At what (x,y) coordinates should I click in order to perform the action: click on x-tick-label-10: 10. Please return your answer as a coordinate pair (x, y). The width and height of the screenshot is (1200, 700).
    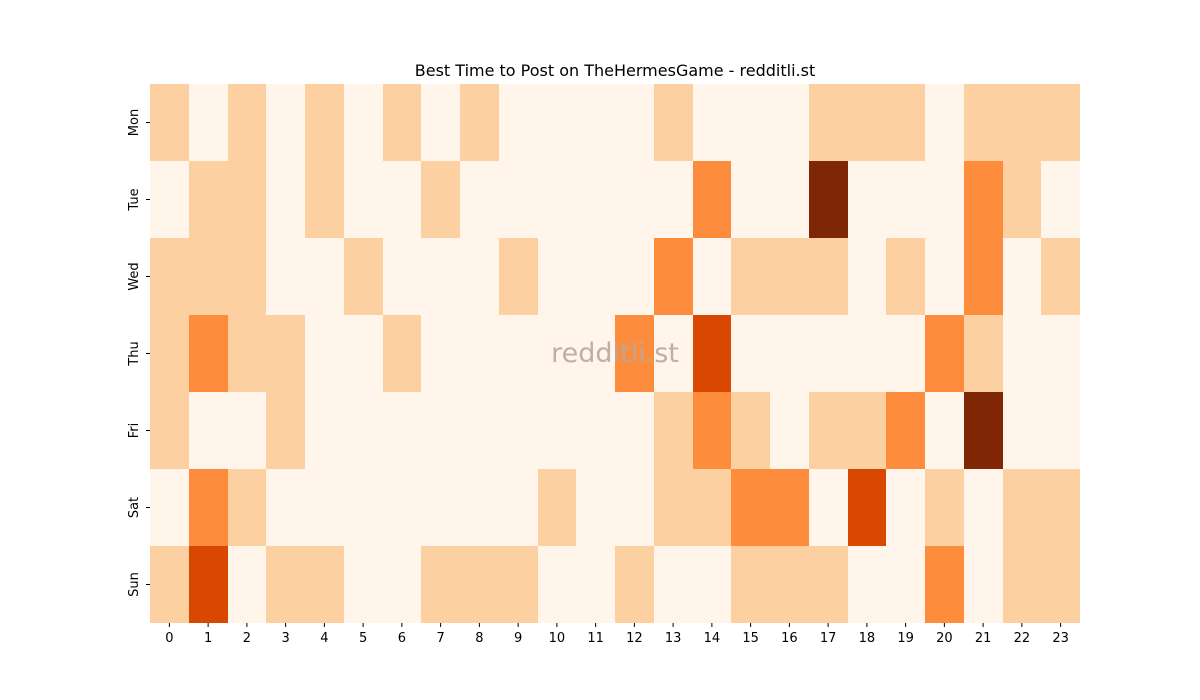
    Looking at the image, I should click on (557, 638).